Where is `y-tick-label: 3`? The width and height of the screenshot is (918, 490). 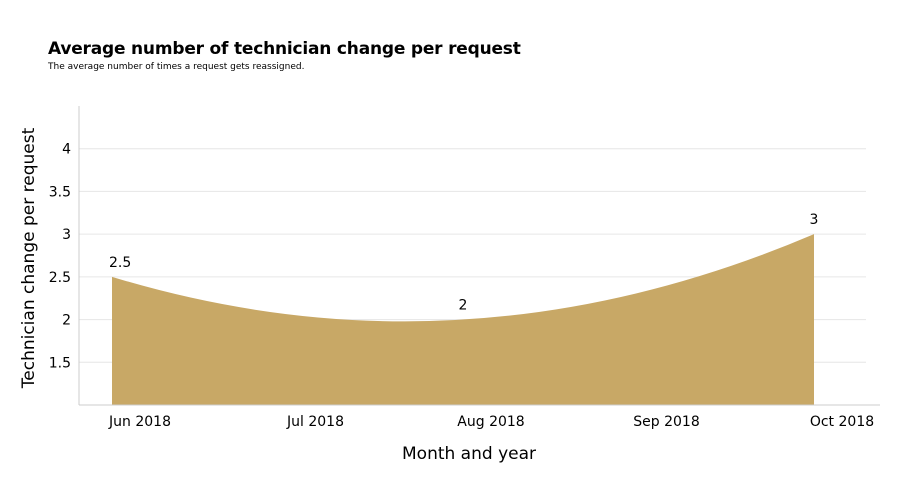
y-tick-label: 3 is located at coordinates (66, 235).